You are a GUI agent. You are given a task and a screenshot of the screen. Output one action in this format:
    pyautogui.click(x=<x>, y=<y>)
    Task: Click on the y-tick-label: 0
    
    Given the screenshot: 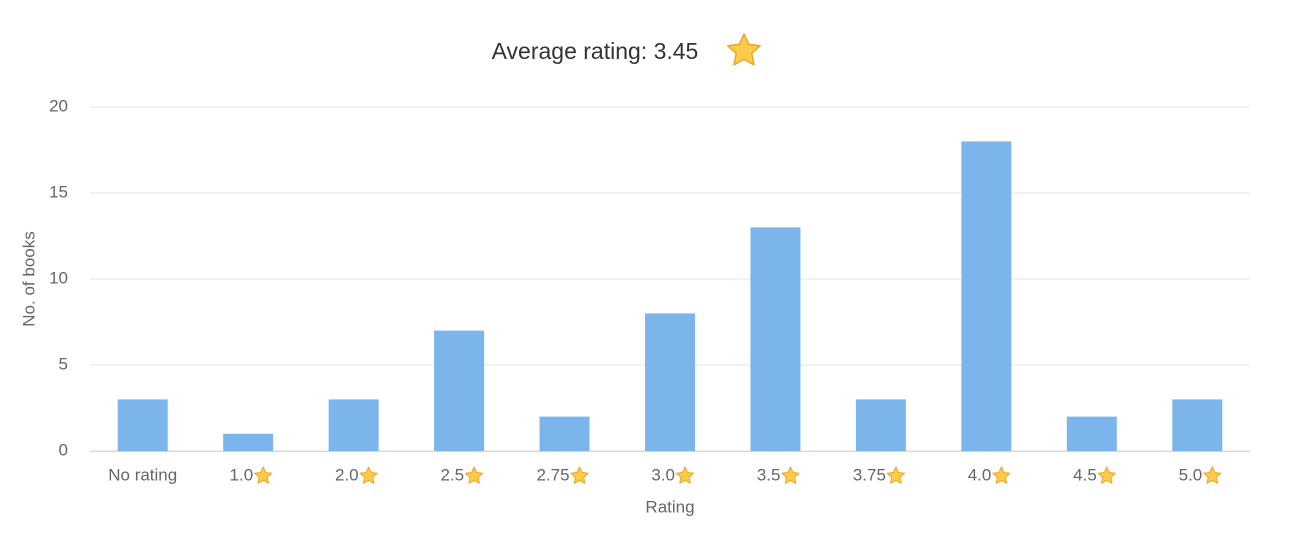 What is the action you would take?
    pyautogui.click(x=63, y=449)
    